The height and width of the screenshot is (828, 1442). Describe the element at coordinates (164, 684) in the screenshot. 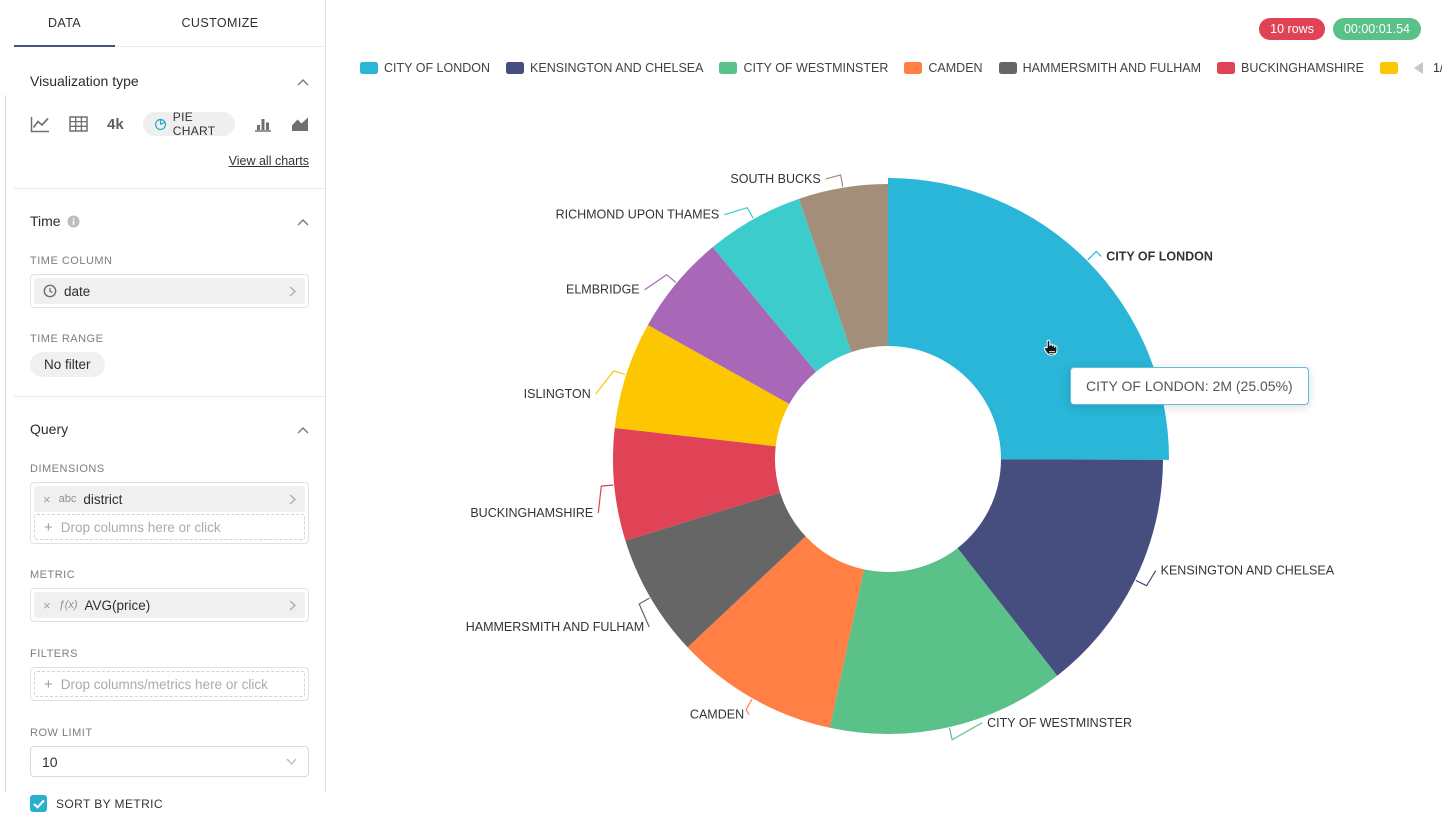

I see `filters-placeholder: Drop columns/metrics here or click` at that location.